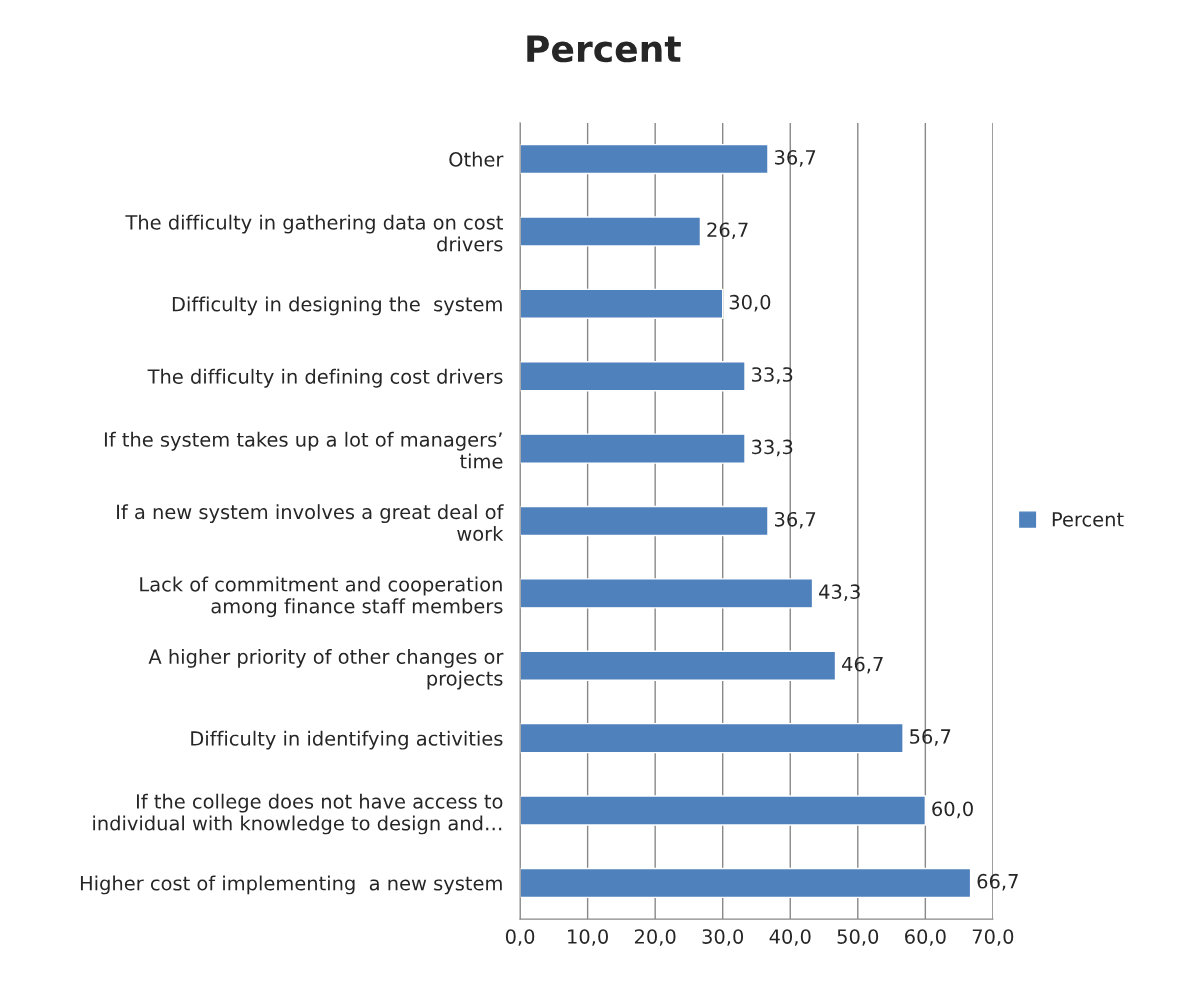 This screenshot has width=1182, height=983. I want to click on legend-label: Percent, so click(1088, 519).